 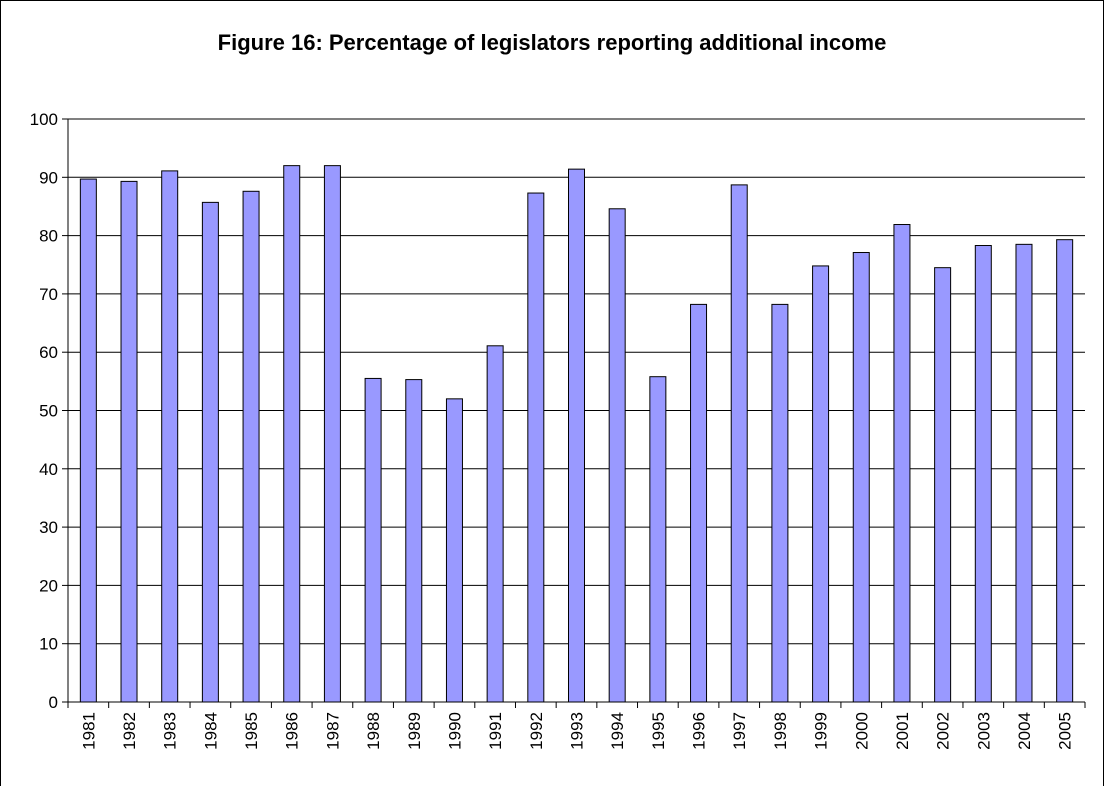 What do you see at coordinates (129, 441) in the screenshot?
I see `bar-1982` at bounding box center [129, 441].